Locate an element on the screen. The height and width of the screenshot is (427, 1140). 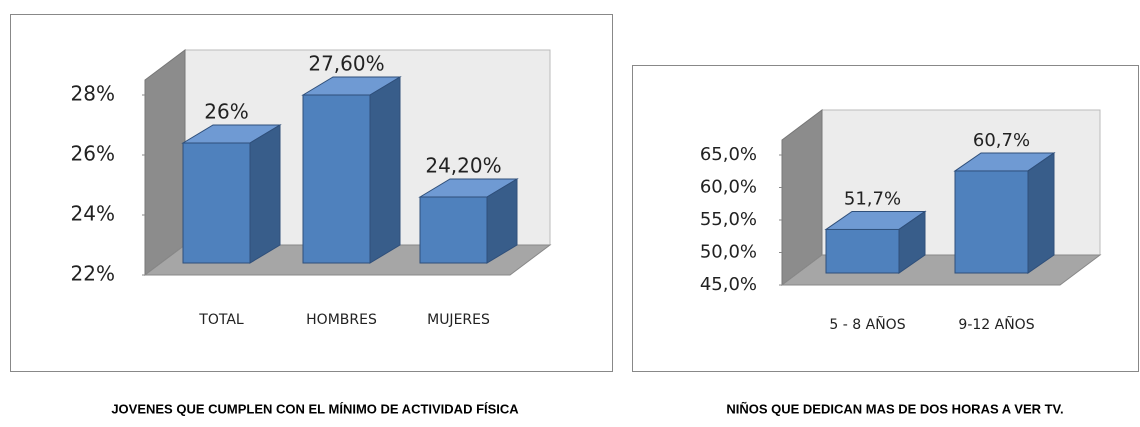
x-tick-label: 9-12 AÑOS is located at coordinates (996, 324).